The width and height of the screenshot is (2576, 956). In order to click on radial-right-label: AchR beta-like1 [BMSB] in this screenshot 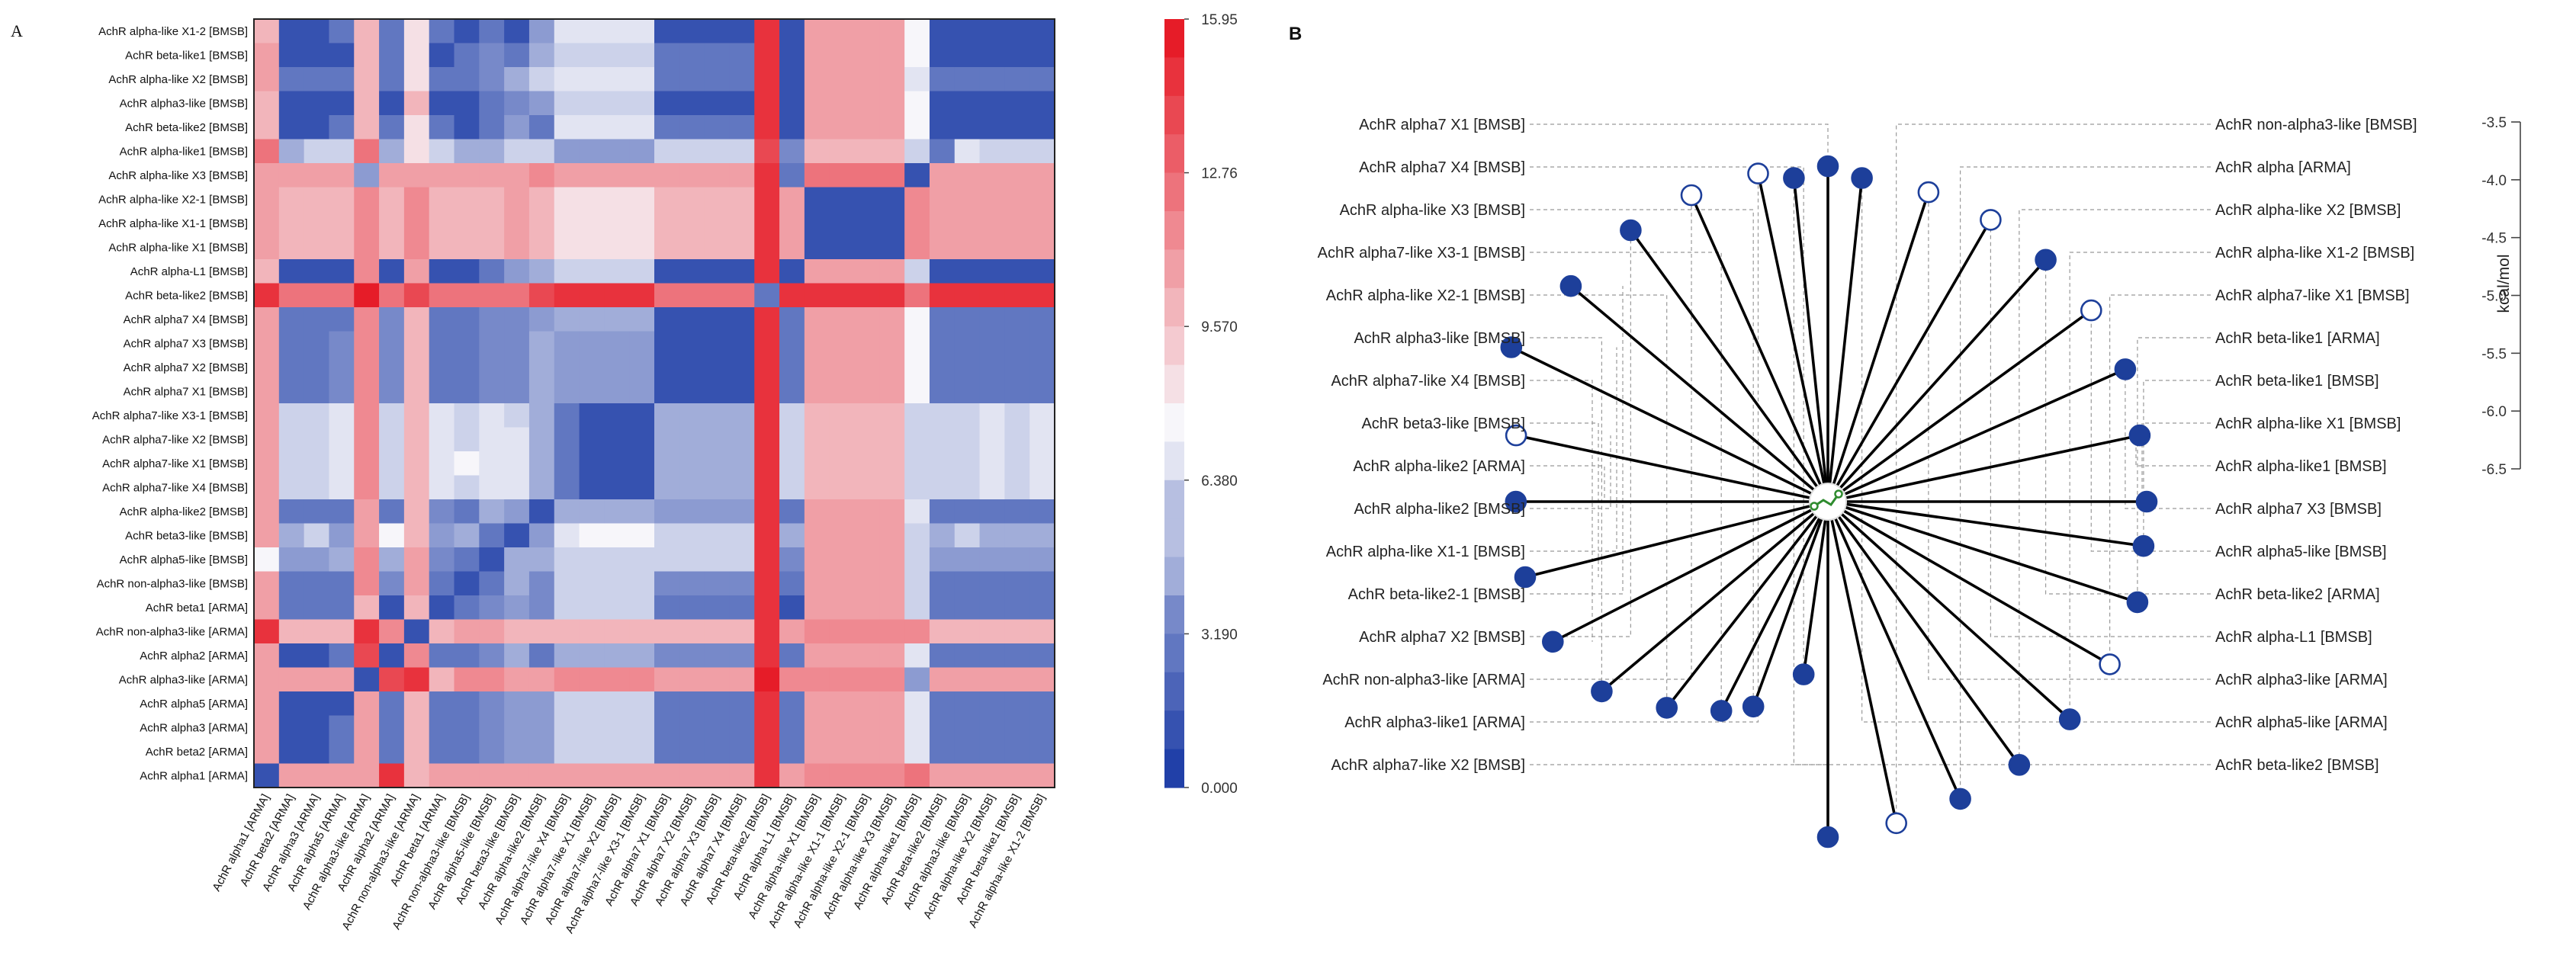, I will do `click(2297, 381)`.